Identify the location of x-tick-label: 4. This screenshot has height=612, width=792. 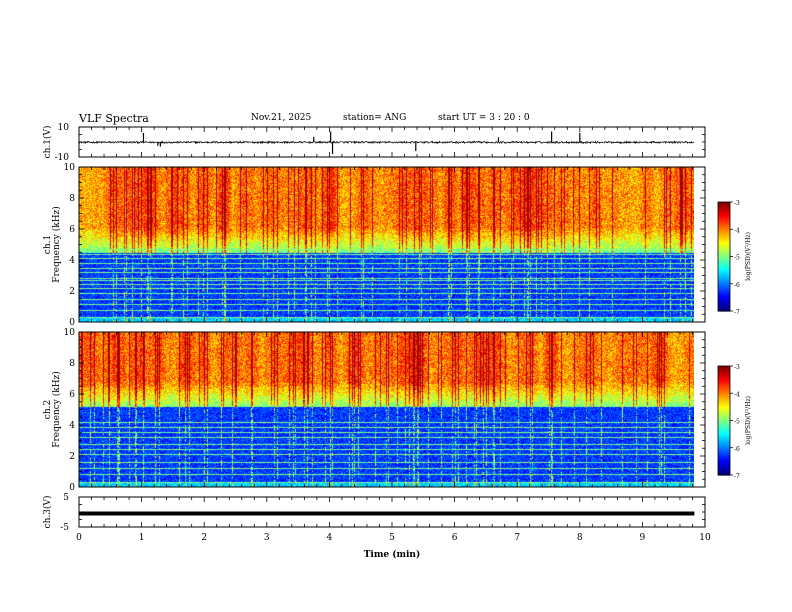
(330, 538).